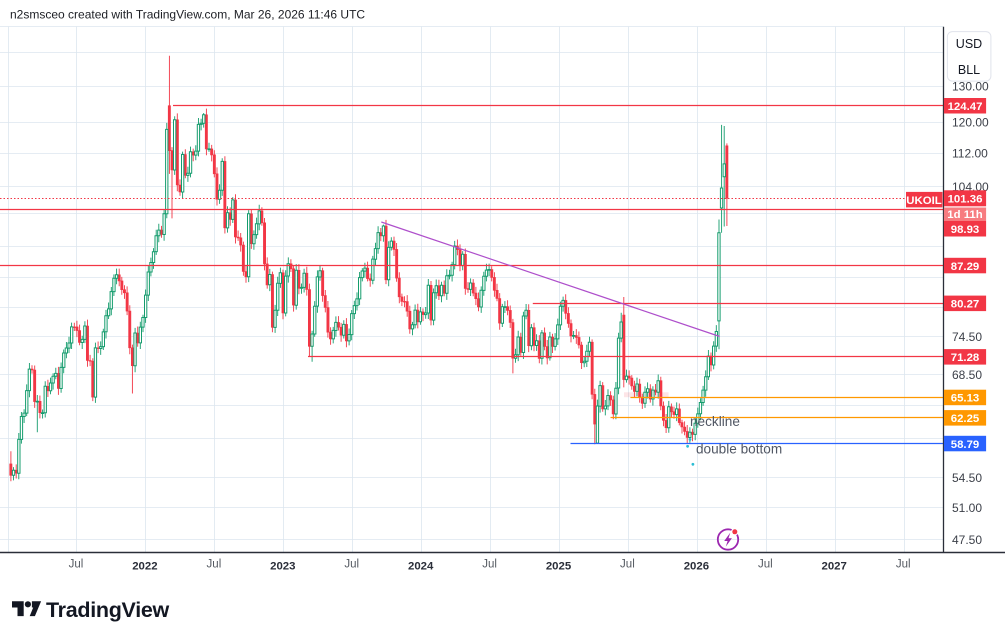  I want to click on svg-text: UKOIL, so click(923, 201).